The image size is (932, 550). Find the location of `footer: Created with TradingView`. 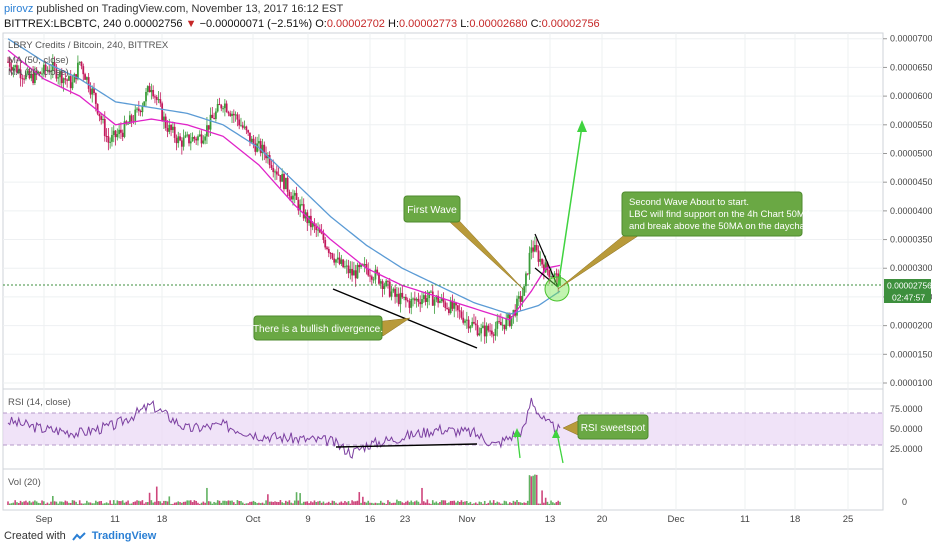

footer: Created with TradingView is located at coordinates (80, 536).